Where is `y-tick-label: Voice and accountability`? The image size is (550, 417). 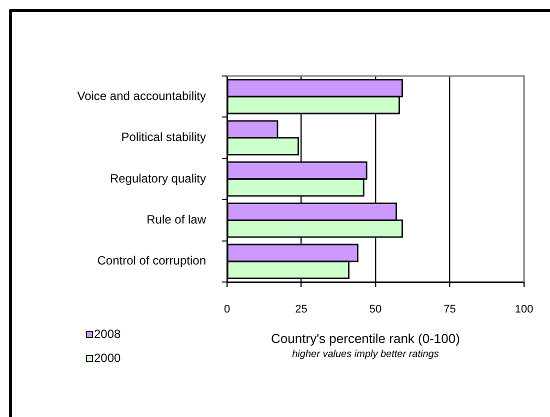 y-tick-label: Voice and accountability is located at coordinates (141, 95).